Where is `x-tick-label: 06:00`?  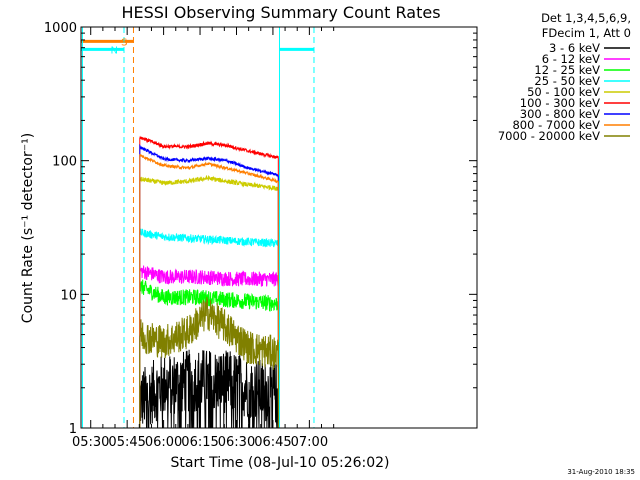
x-tick-label: 06:00 is located at coordinates (163, 442).